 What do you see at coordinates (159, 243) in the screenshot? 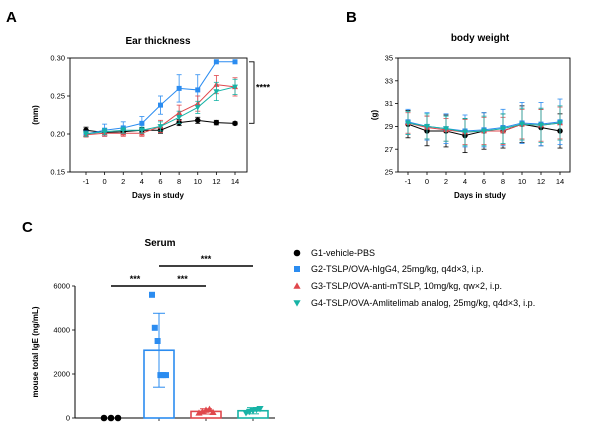
I see `panel-c-title: Serum` at bounding box center [159, 243].